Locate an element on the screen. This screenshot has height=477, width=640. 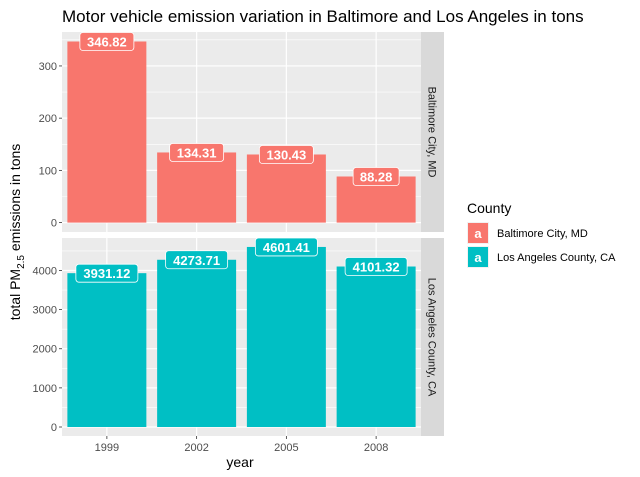
legend-item: a Los Angeles County, CA is located at coordinates (541, 257).